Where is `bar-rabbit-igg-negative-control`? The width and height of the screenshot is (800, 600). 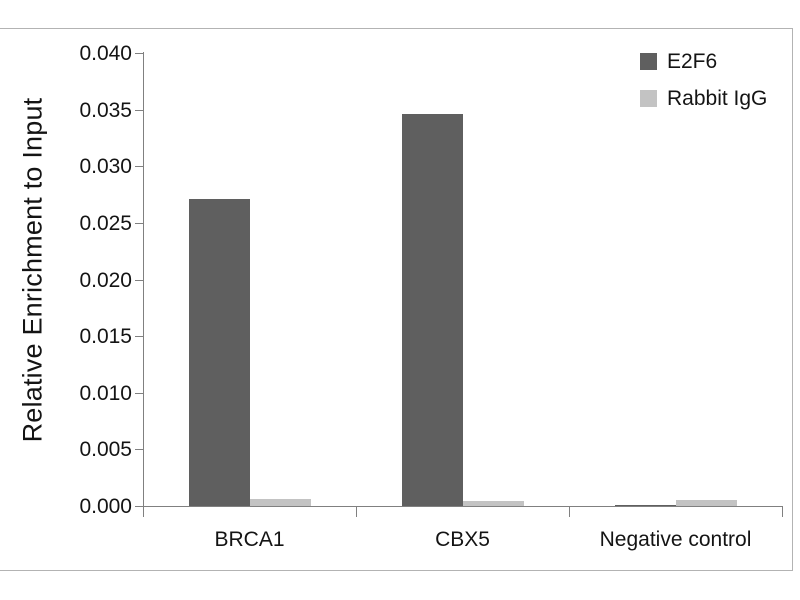 bar-rabbit-igg-negative-control is located at coordinates (706, 503).